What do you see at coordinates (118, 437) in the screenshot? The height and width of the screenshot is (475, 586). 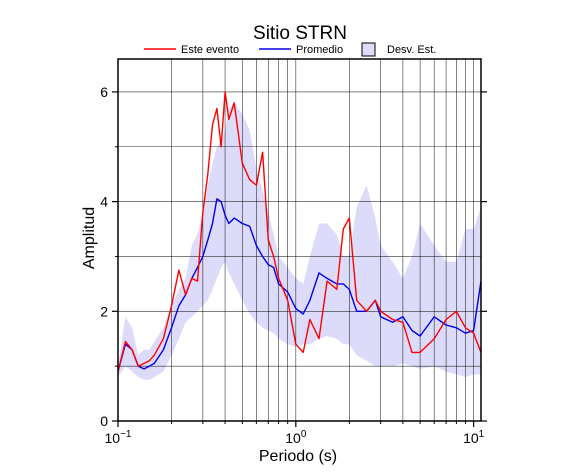 I see `x-tick-label: 10⁻¹` at bounding box center [118, 437].